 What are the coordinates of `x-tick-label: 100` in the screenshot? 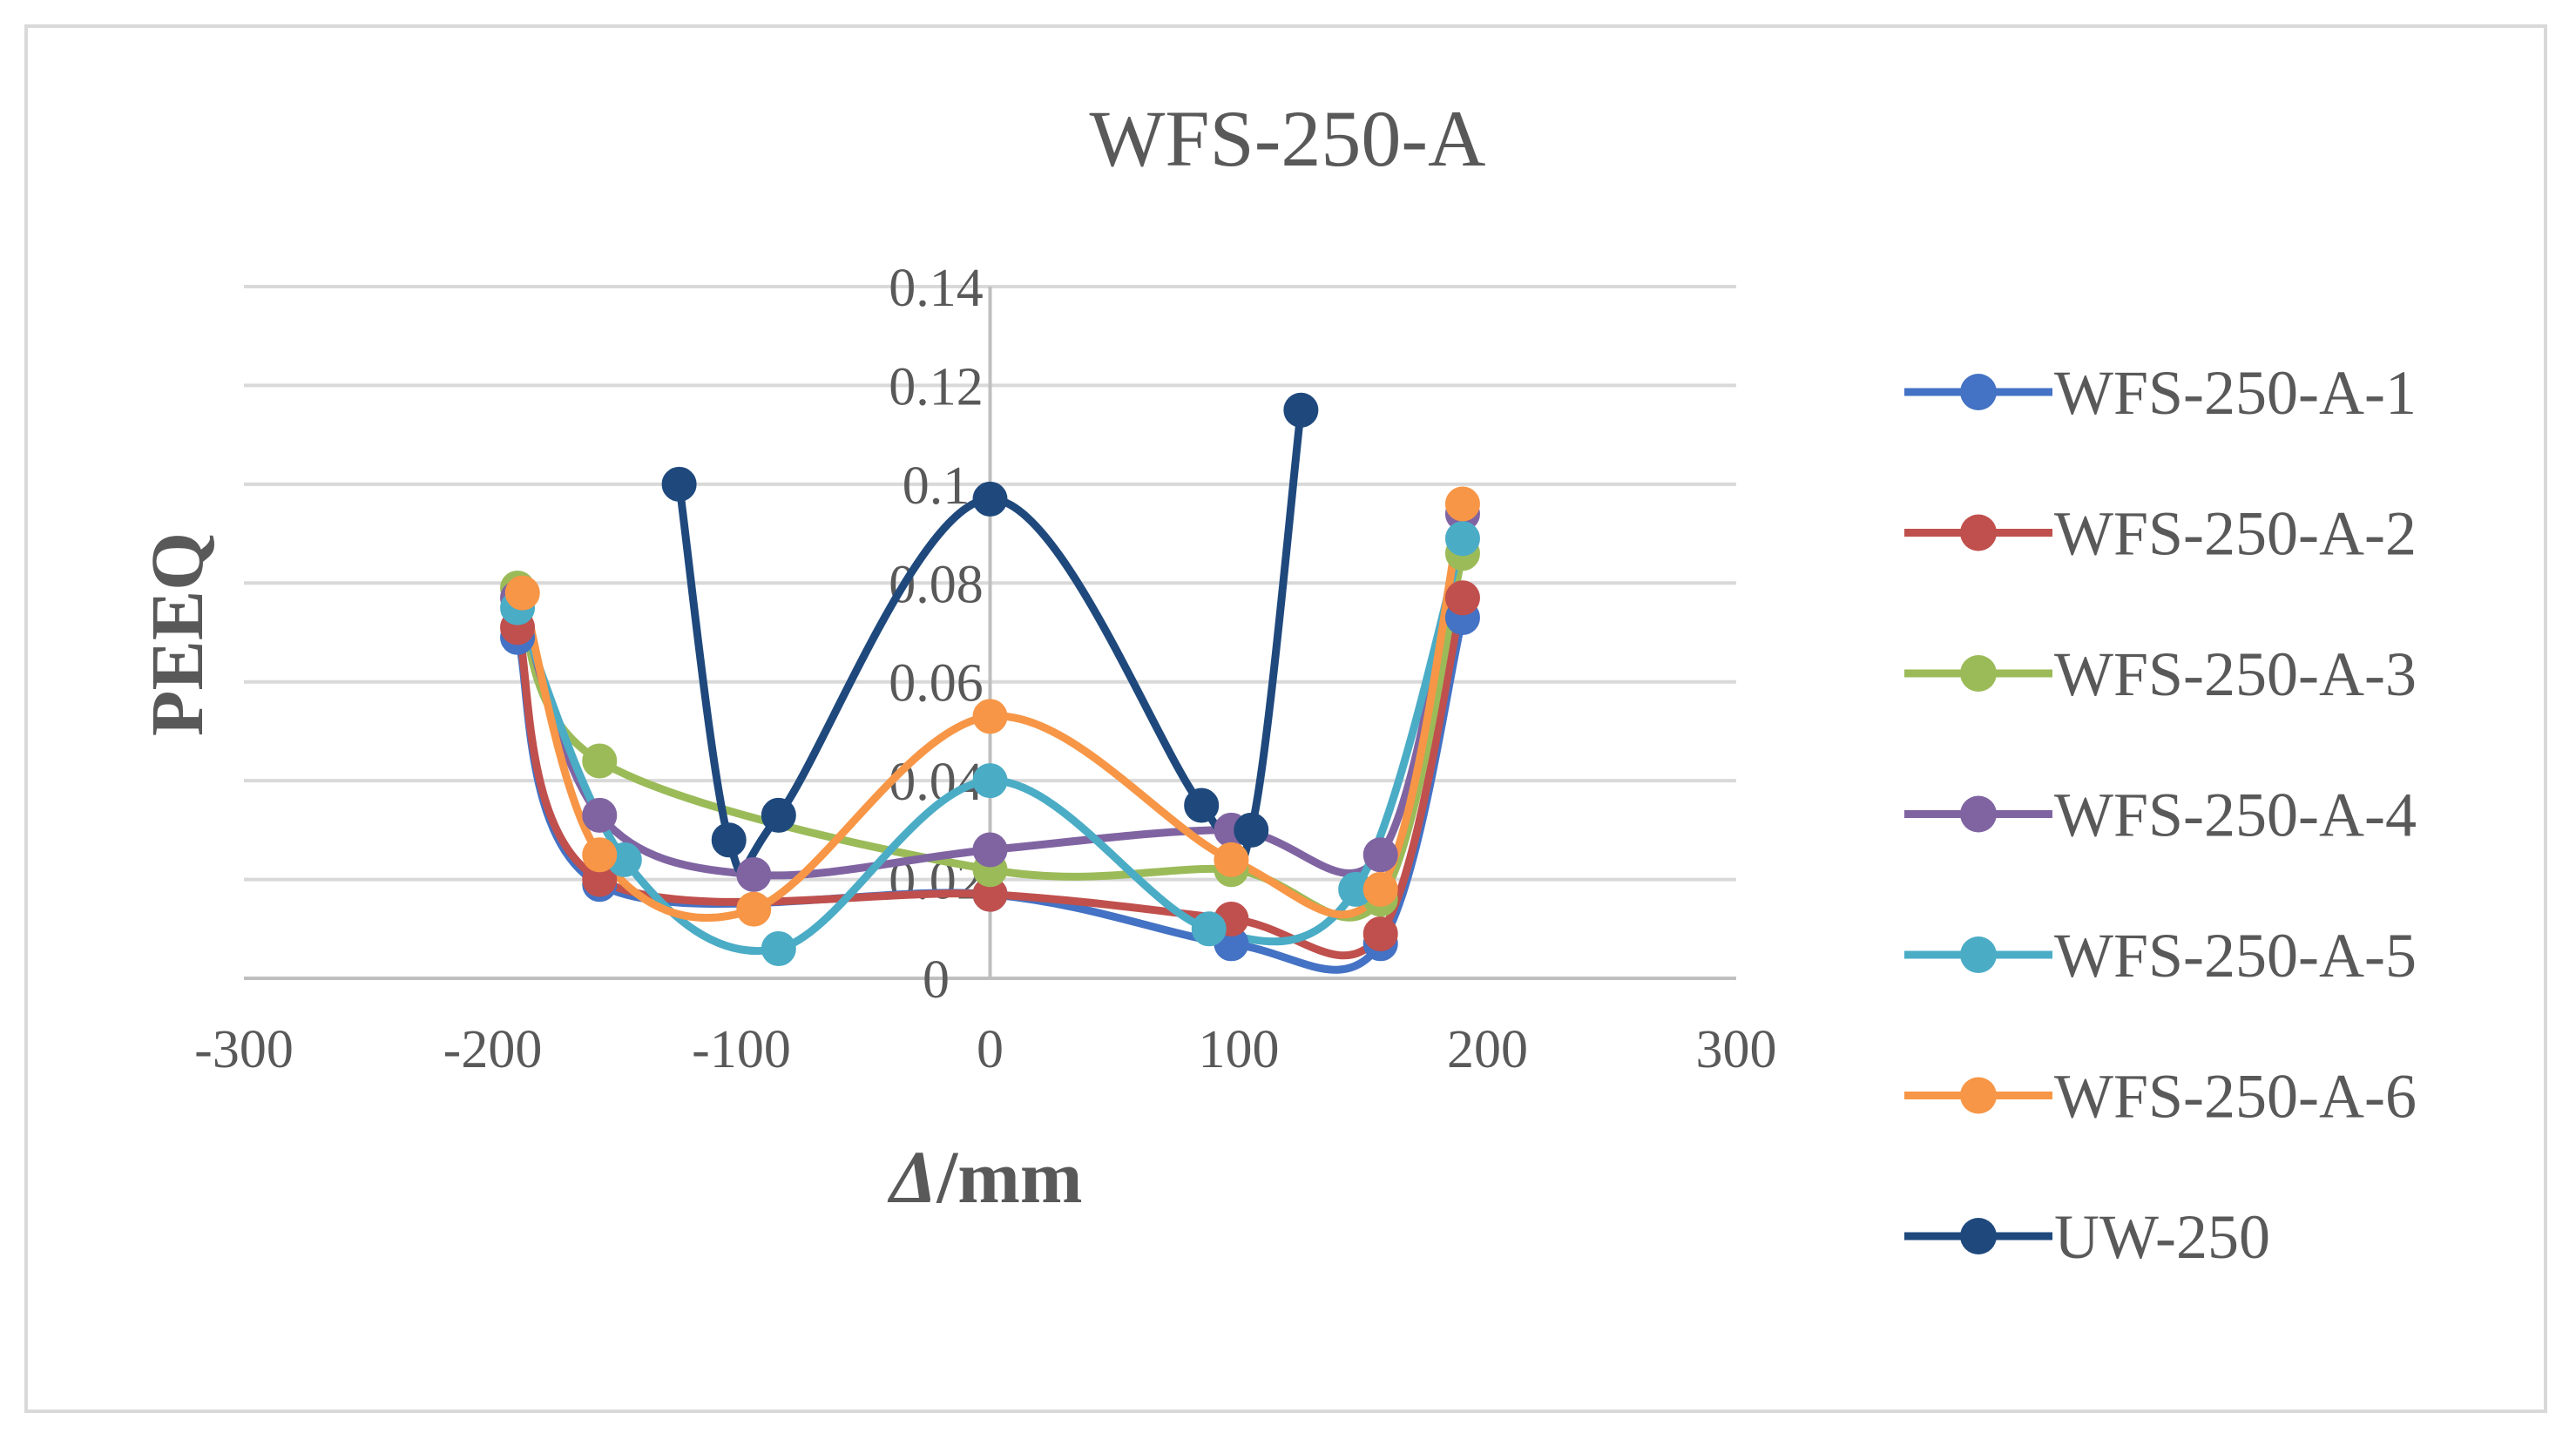 It's located at (1239, 1049).